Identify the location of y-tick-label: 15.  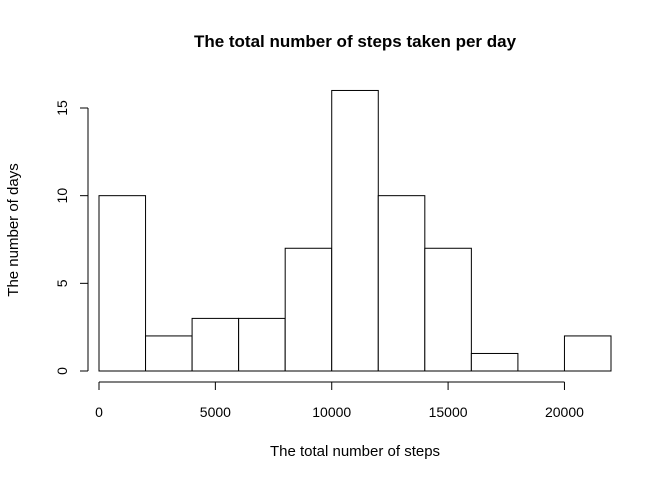
(62, 108).